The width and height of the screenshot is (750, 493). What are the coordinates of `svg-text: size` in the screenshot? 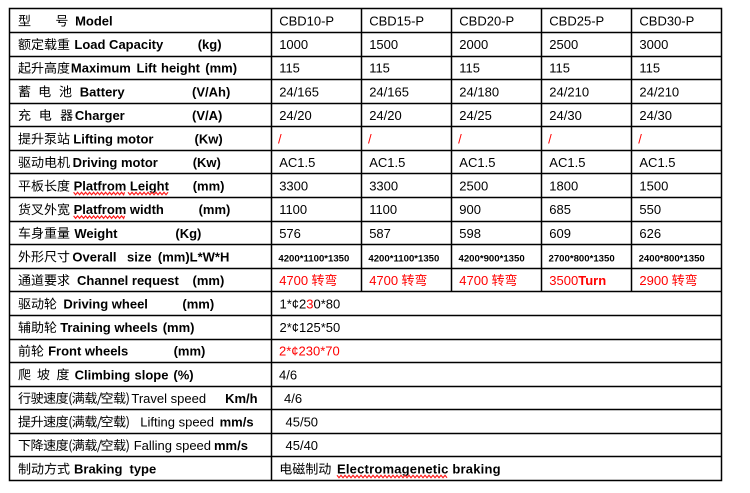 It's located at (139, 256).